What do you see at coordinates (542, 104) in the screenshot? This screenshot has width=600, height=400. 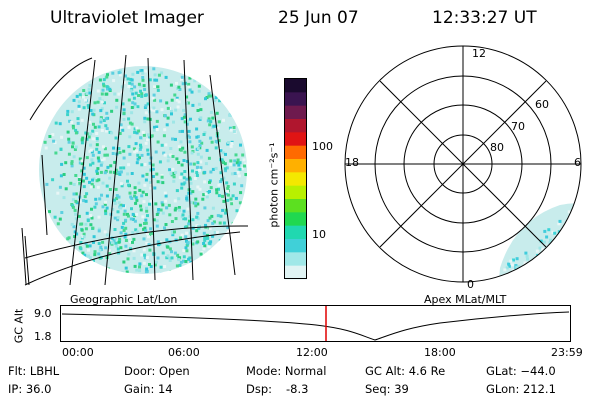 I see `mlat-label-60: 60` at bounding box center [542, 104].